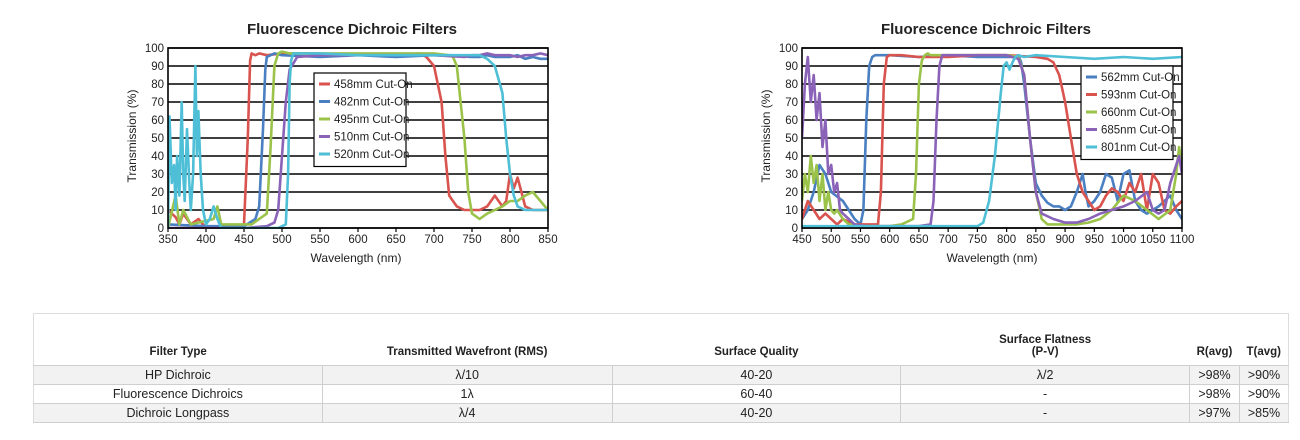  I want to click on table-row: Dichroic Longpass λ/4 40-20 - >97% >85%, so click(661, 413).